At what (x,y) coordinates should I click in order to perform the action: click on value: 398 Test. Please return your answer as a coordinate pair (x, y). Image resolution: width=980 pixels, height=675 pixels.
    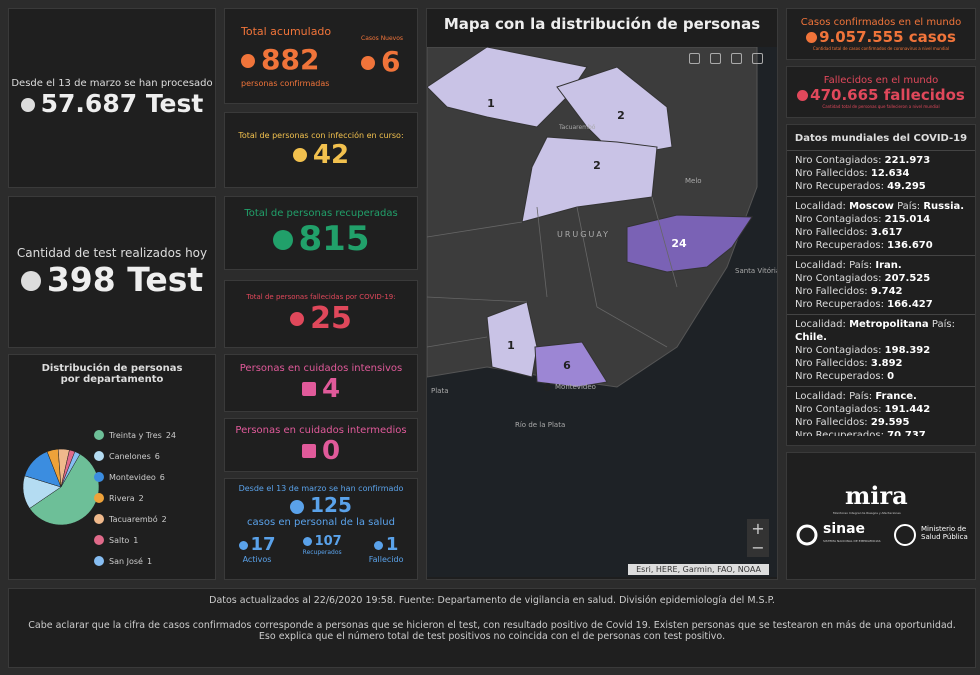
    Looking at the image, I should click on (125, 279).